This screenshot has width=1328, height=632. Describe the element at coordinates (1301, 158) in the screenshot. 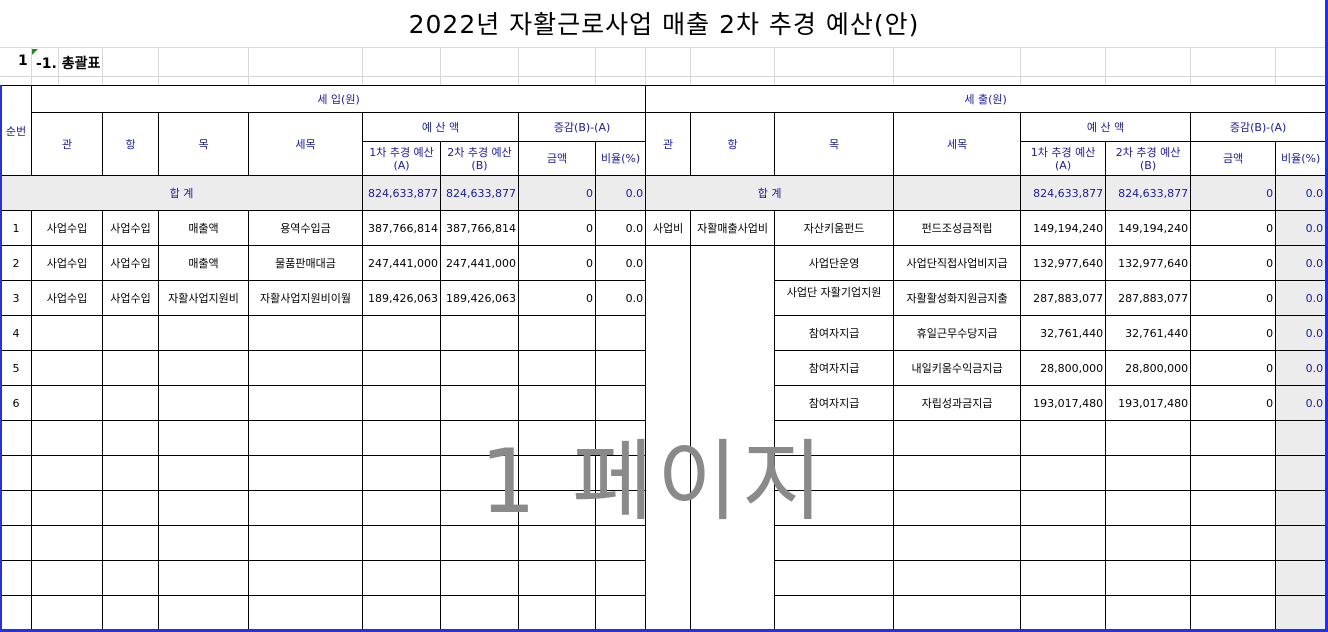

I see `header-ratio: 비율(%)` at that location.